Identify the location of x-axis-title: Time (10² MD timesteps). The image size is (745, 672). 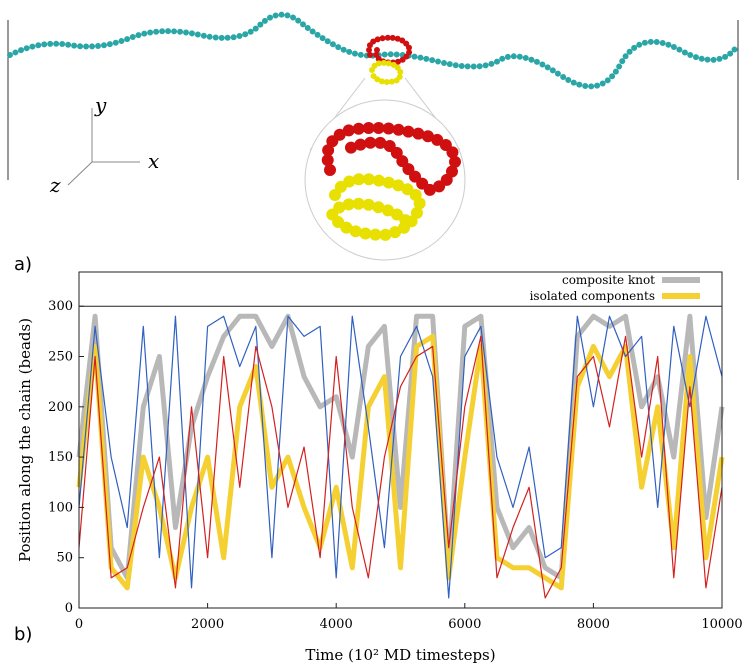
(400, 655).